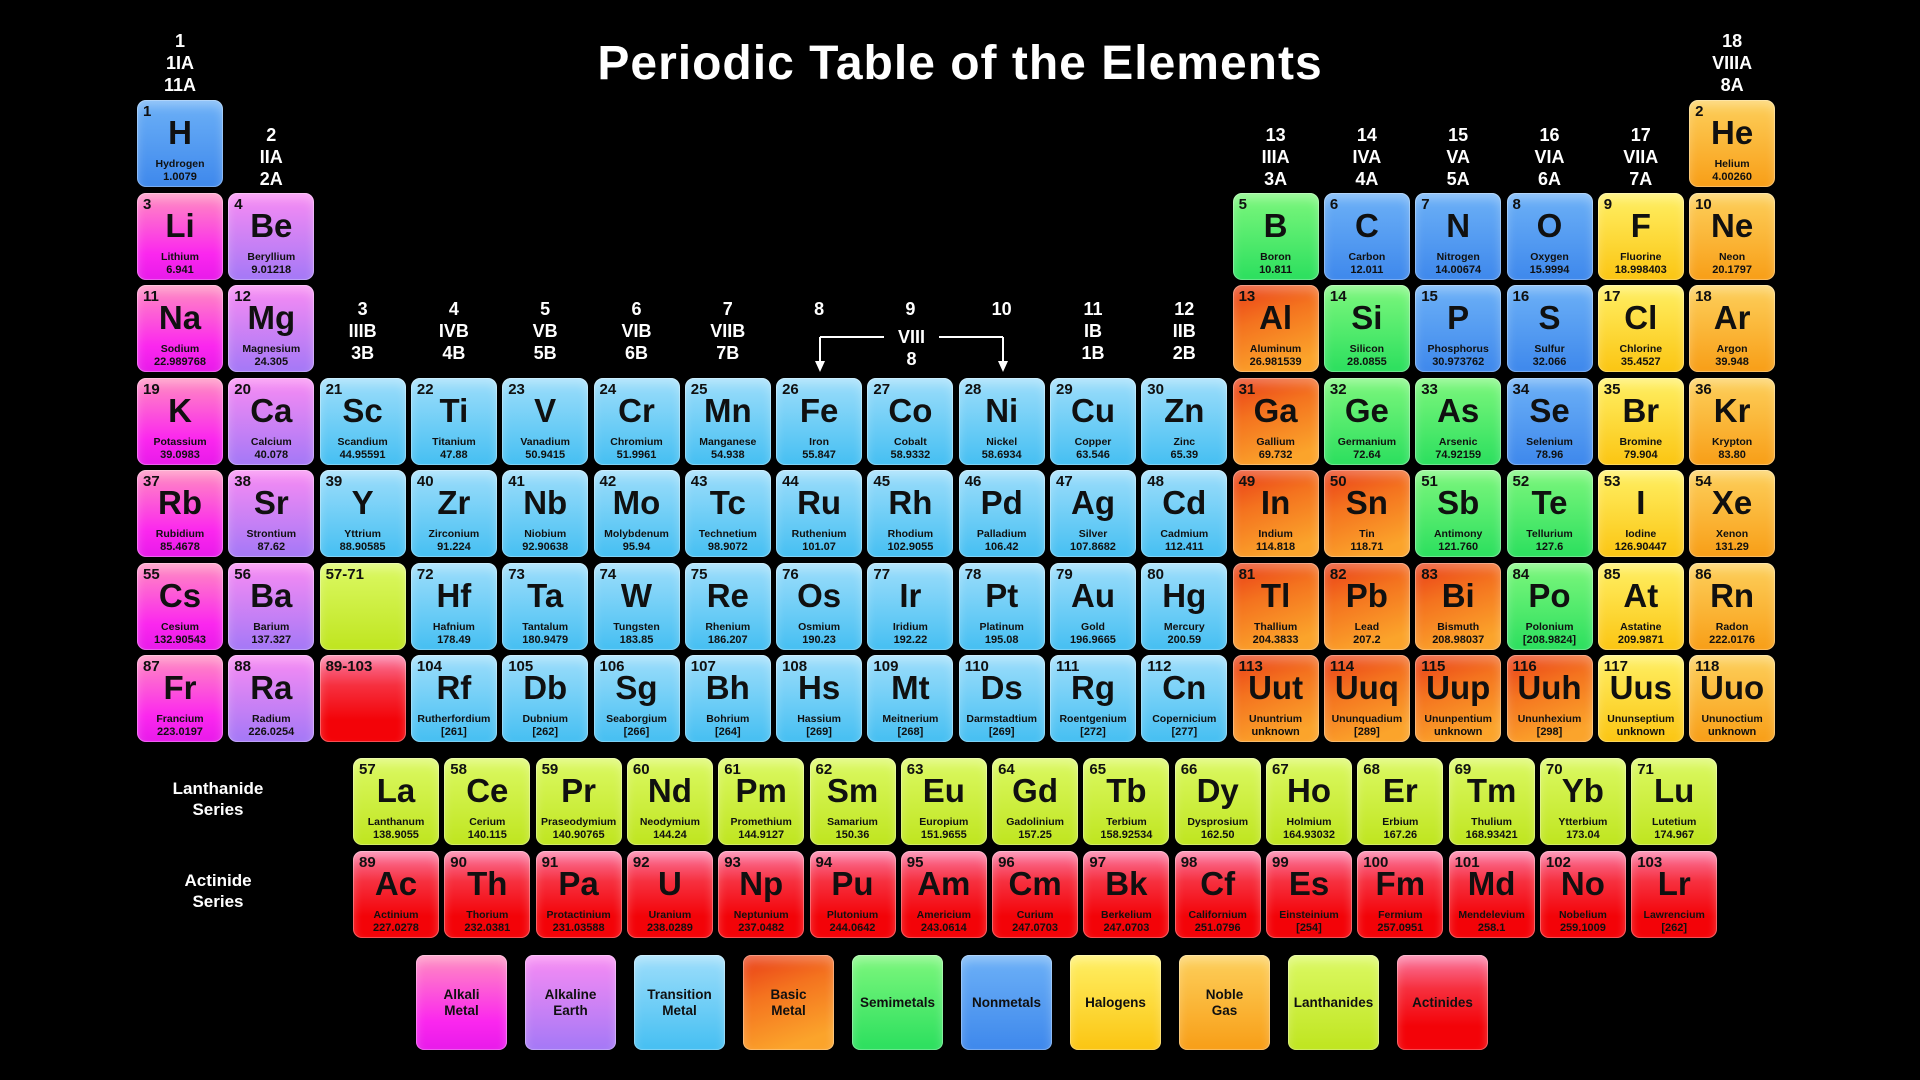 This screenshot has width=1920, height=1080. What do you see at coordinates (1732, 236) in the screenshot?
I see `element-cell-Ne: 10 Ne Neon 20.1797` at bounding box center [1732, 236].